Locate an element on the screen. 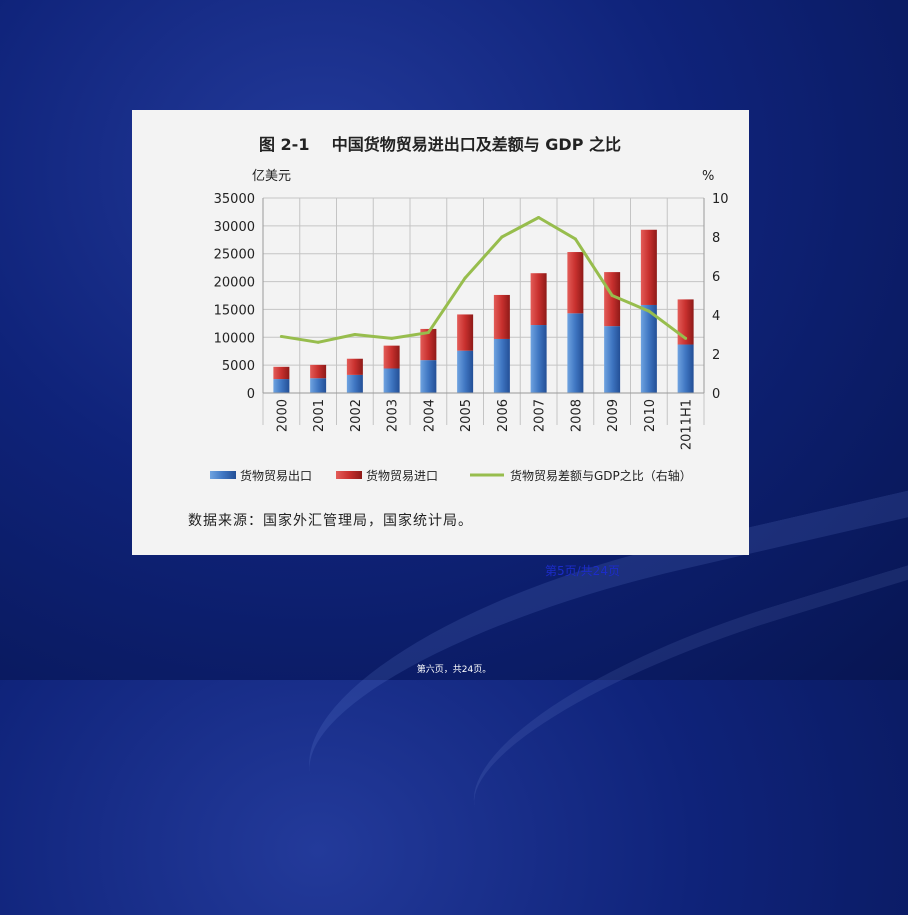  y-tick-label: 0 is located at coordinates (251, 394).